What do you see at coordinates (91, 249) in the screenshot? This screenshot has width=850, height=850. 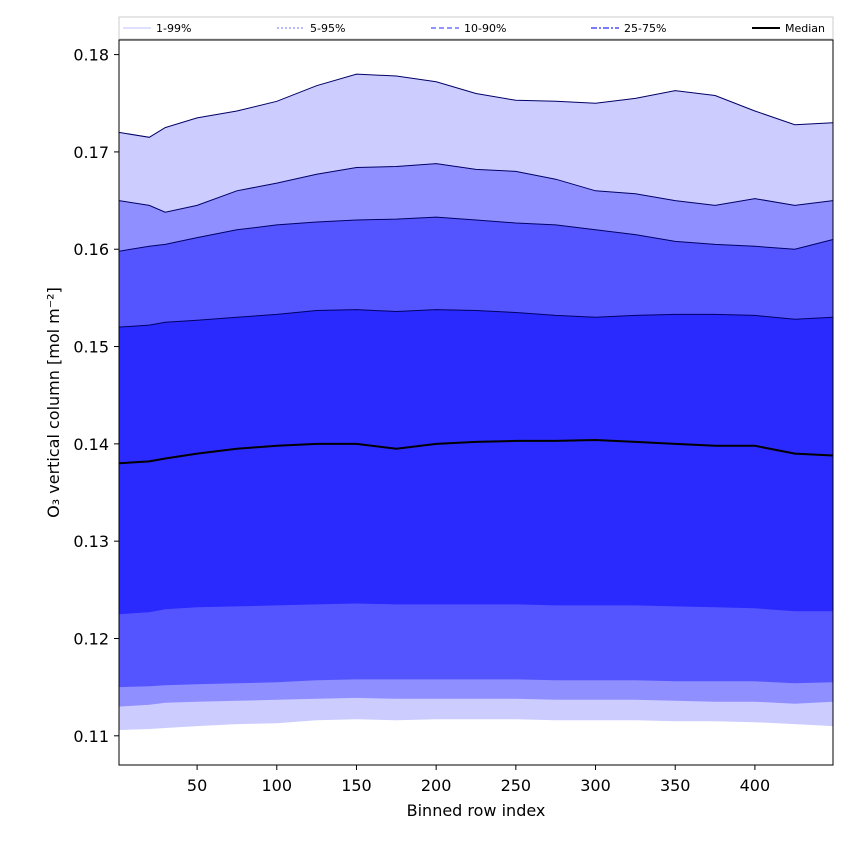 I see `y-tick-label: 0.16` at bounding box center [91, 249].